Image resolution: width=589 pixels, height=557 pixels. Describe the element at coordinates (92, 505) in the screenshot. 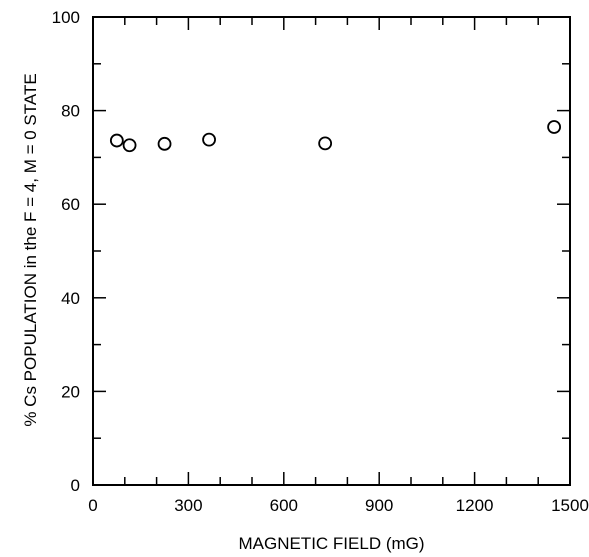

I see `x-tick-label: 0` at that location.